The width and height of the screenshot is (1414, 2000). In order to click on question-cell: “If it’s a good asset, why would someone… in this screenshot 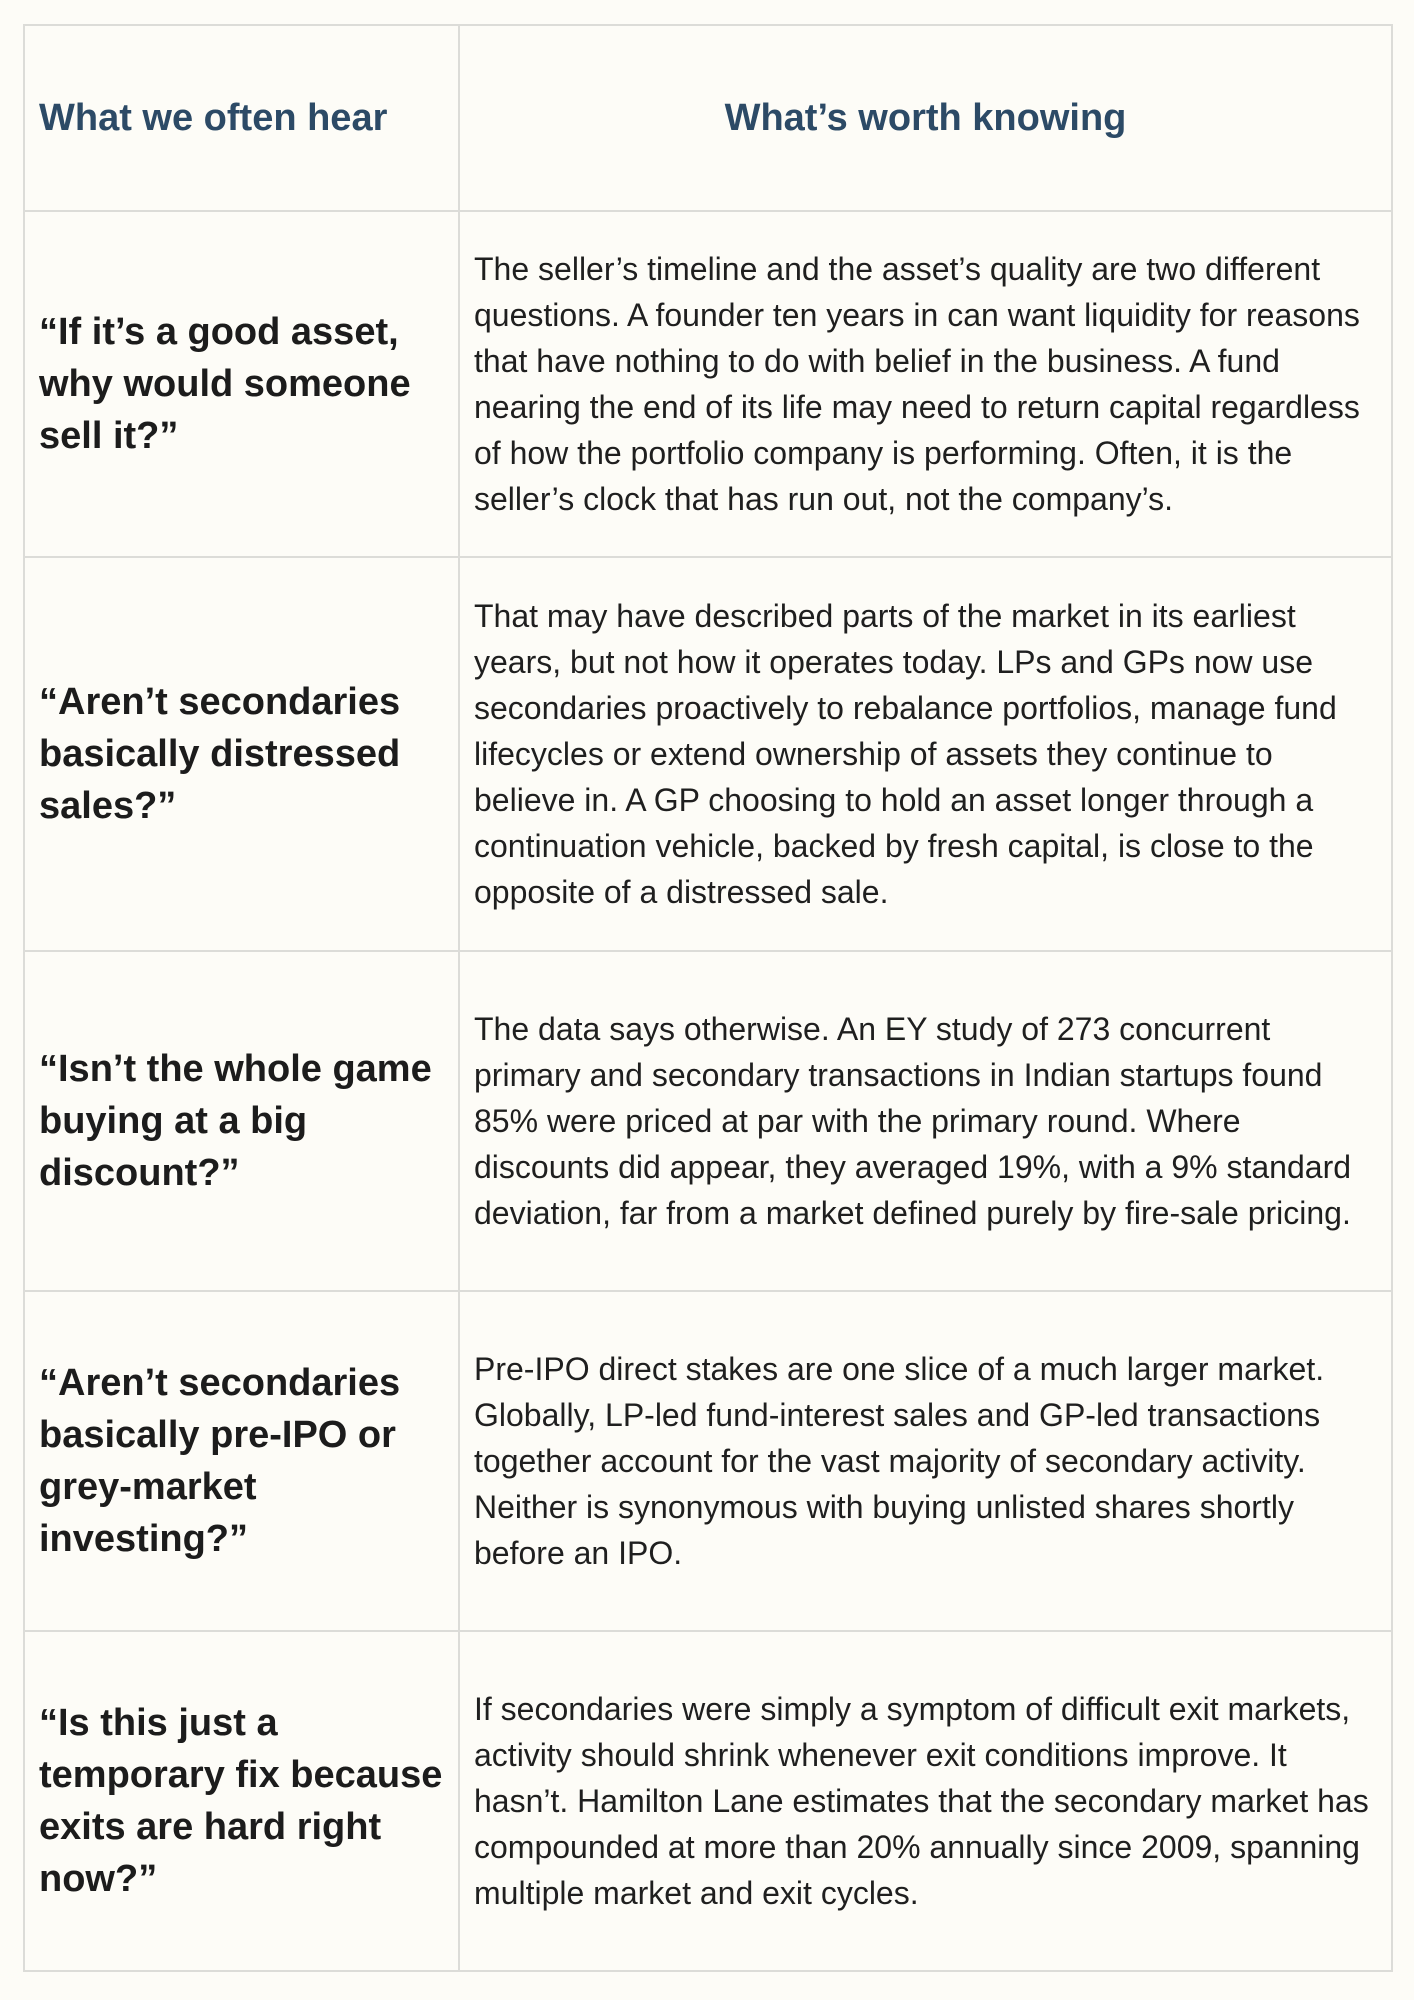, I will do `click(241, 384)`.